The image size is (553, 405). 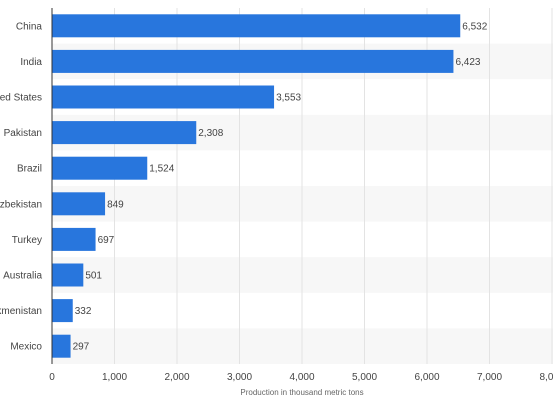 What do you see at coordinates (288, 98) in the screenshot?
I see `value-label: 3,553` at bounding box center [288, 98].